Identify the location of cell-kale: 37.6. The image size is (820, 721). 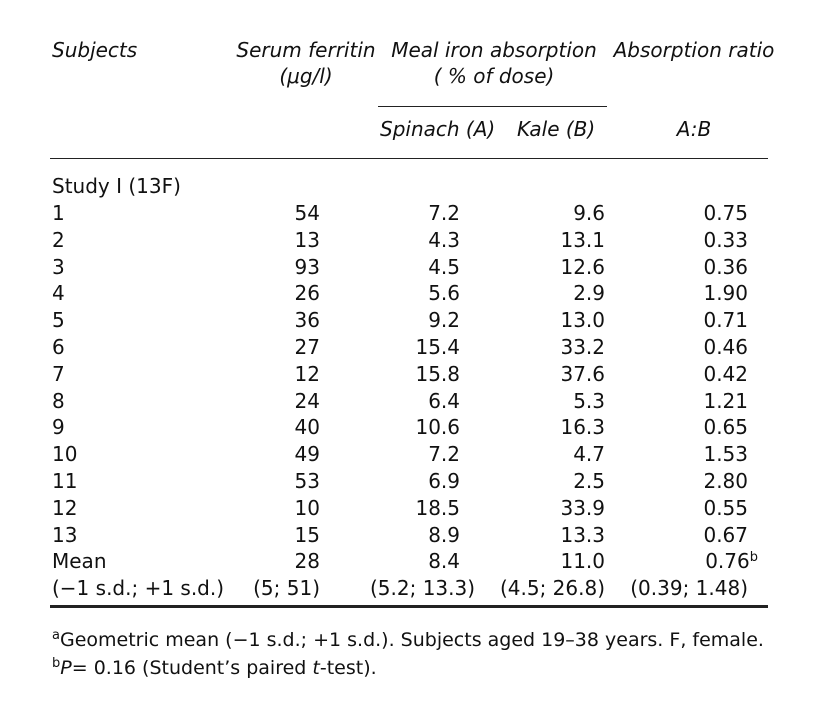
(582, 374).